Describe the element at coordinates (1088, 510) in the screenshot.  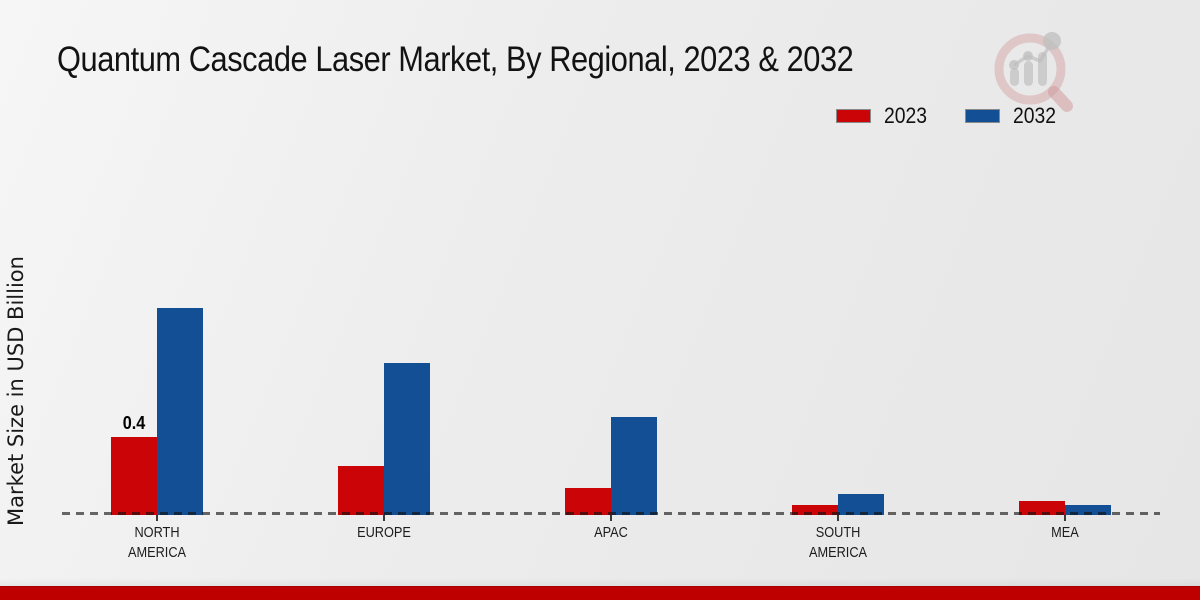
I see `bar-2032-mea` at that location.